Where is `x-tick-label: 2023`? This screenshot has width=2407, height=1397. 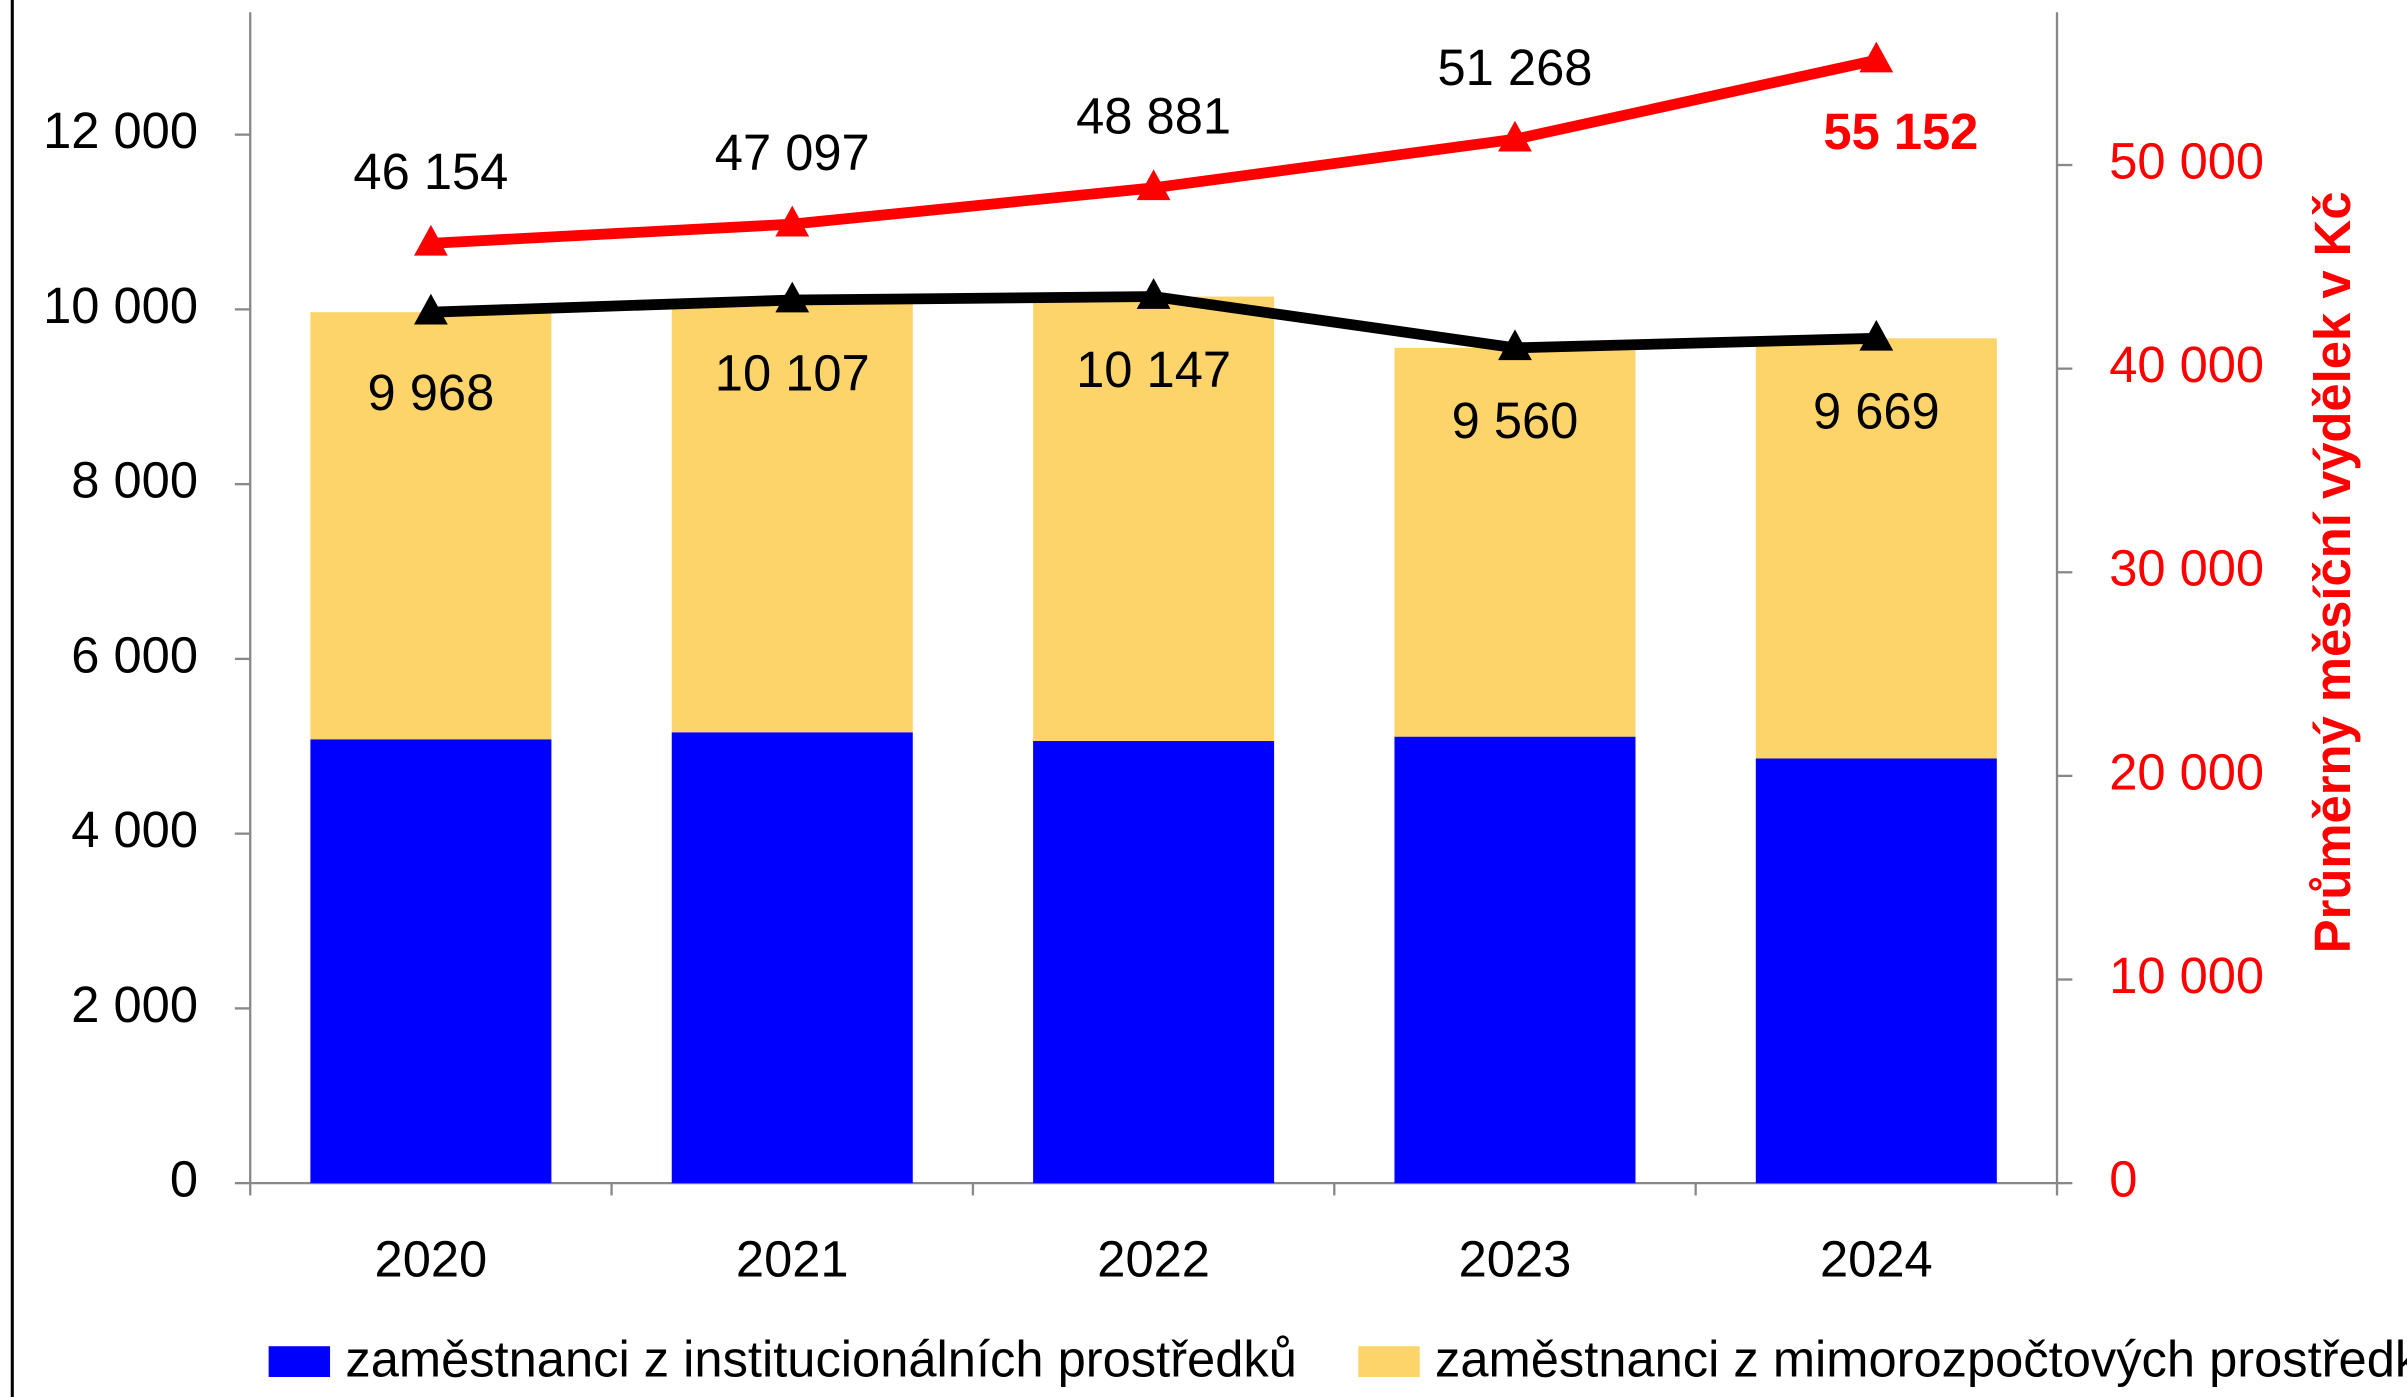
x-tick-label: 2023 is located at coordinates (1515, 1259).